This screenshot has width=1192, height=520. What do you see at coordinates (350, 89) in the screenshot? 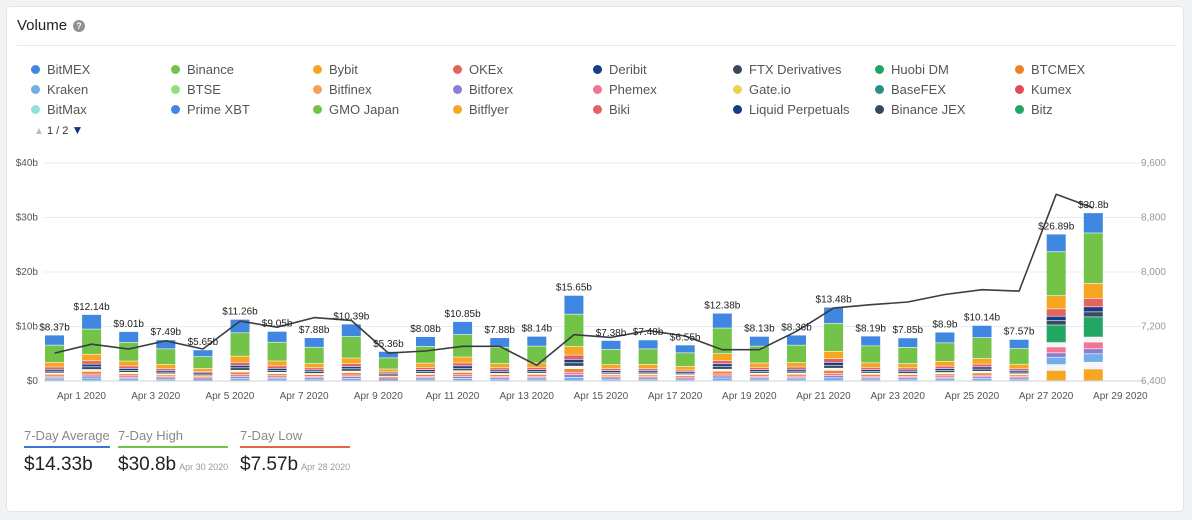
I see `legend-item-label: Bitfinex` at bounding box center [350, 89].